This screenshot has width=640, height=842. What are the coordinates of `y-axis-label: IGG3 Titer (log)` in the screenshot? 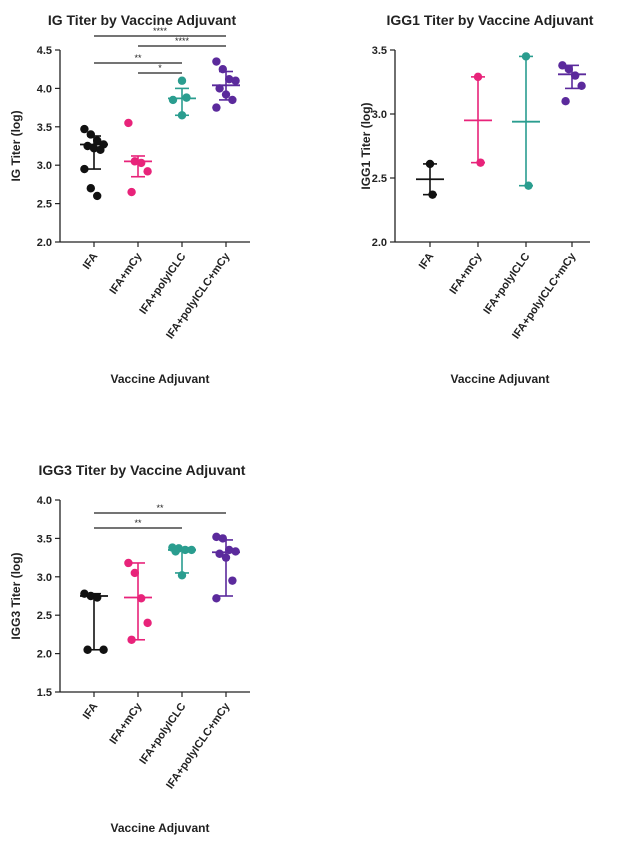 It's located at (16, 595).